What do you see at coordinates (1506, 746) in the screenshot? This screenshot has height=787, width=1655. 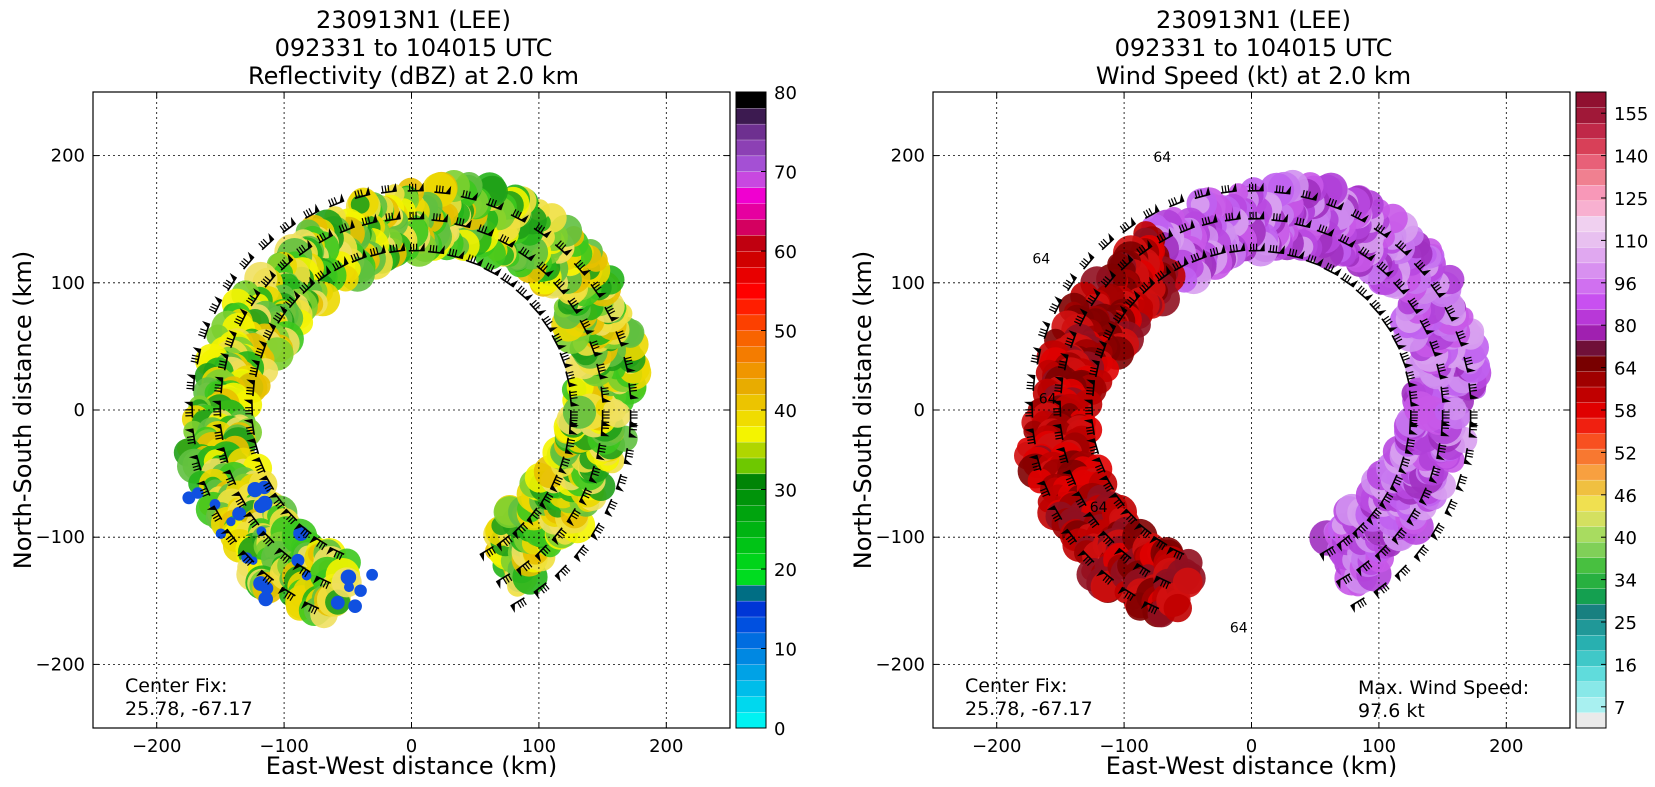 I see `x-tick-label: 200` at bounding box center [1506, 746].